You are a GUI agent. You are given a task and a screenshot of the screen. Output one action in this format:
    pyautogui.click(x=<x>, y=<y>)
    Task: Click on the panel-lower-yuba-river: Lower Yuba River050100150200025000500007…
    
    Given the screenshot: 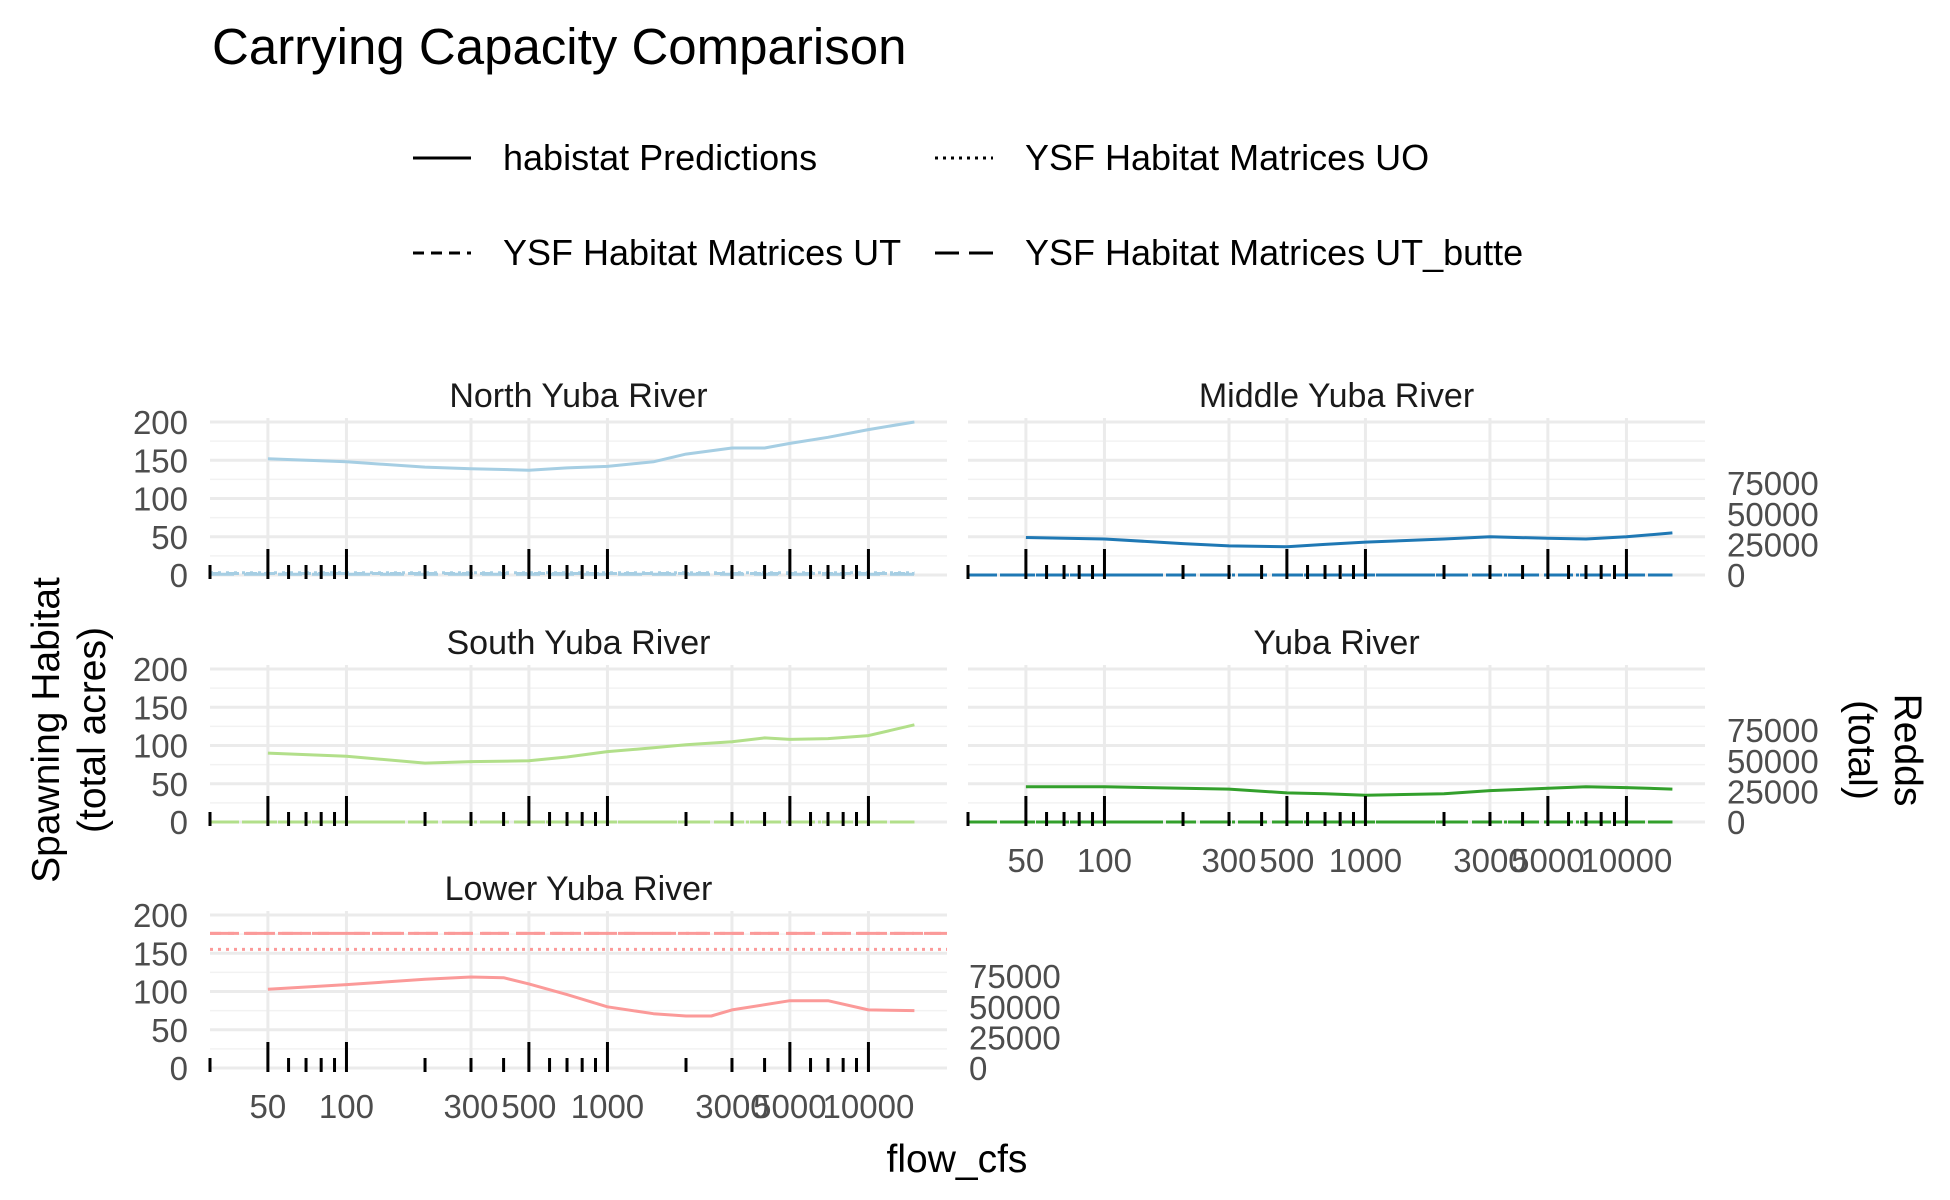 What is the action you would take?
    pyautogui.click(x=597, y=997)
    